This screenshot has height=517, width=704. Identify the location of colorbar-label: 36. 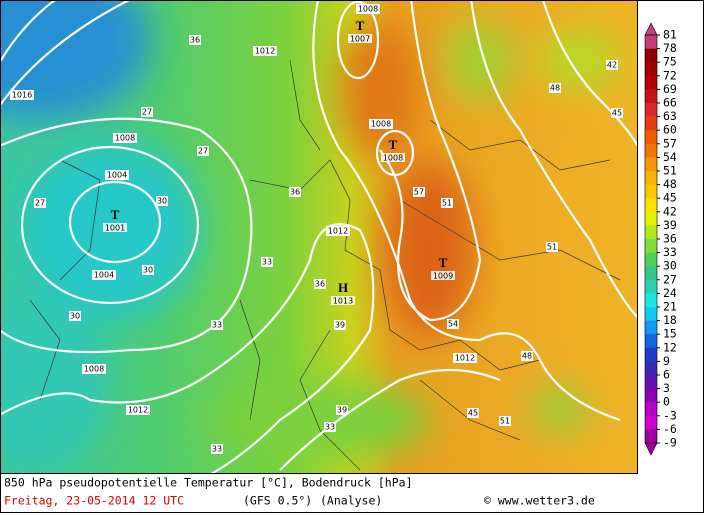
(670, 239).